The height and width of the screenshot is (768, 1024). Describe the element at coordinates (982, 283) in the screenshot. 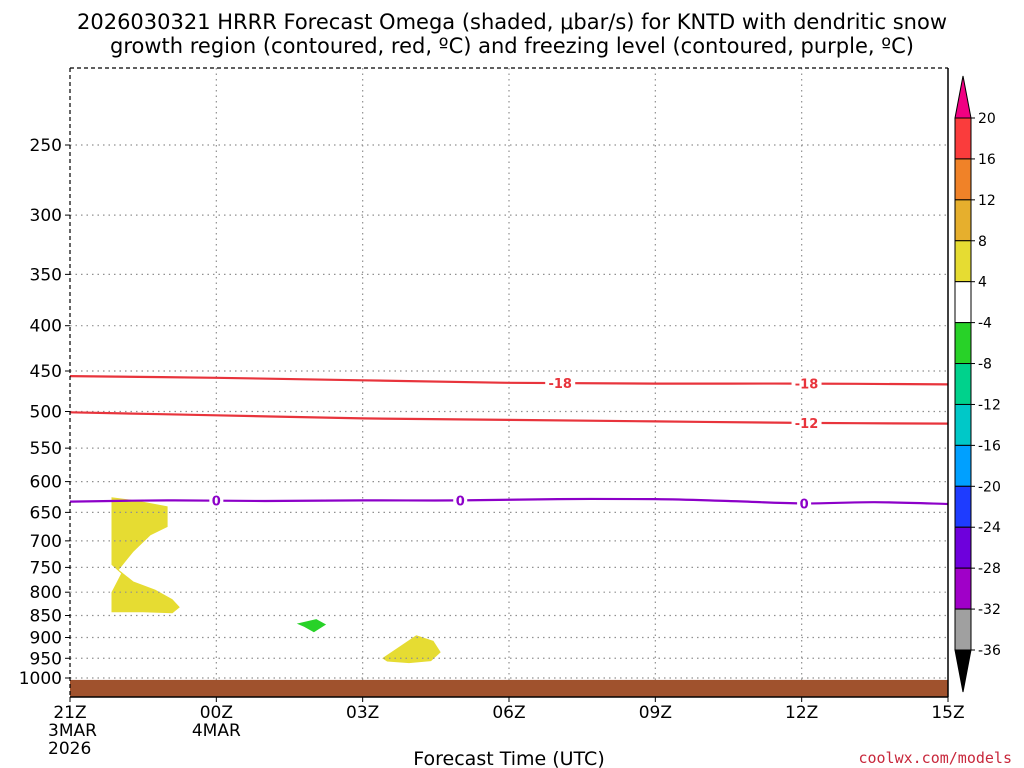

I see `colorbar-tick-label-4: 4` at that location.